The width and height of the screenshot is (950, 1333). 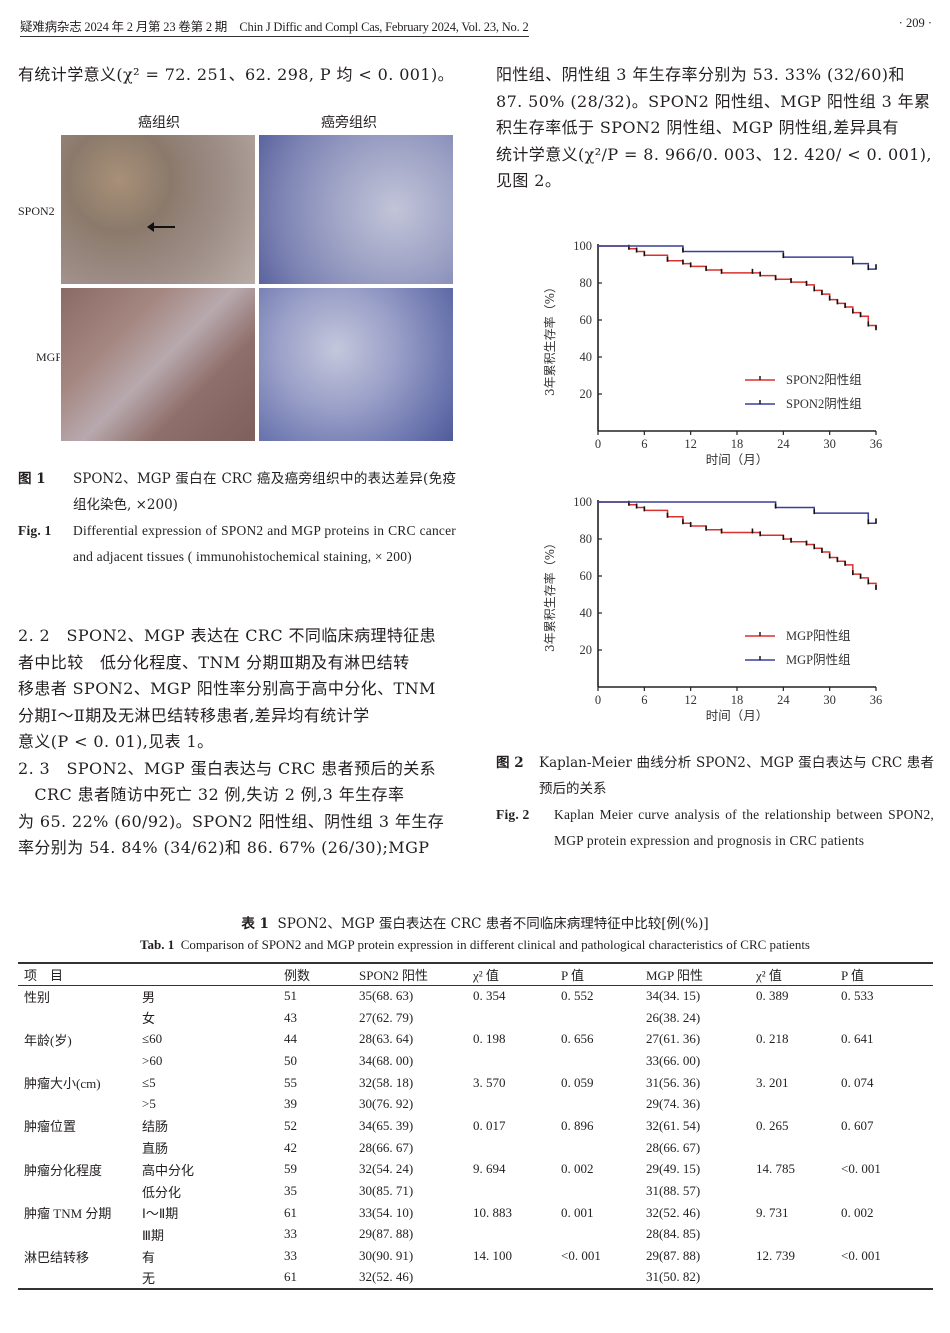 I want to click on table-cell: 30(85. 71), so click(x=386, y=1191).